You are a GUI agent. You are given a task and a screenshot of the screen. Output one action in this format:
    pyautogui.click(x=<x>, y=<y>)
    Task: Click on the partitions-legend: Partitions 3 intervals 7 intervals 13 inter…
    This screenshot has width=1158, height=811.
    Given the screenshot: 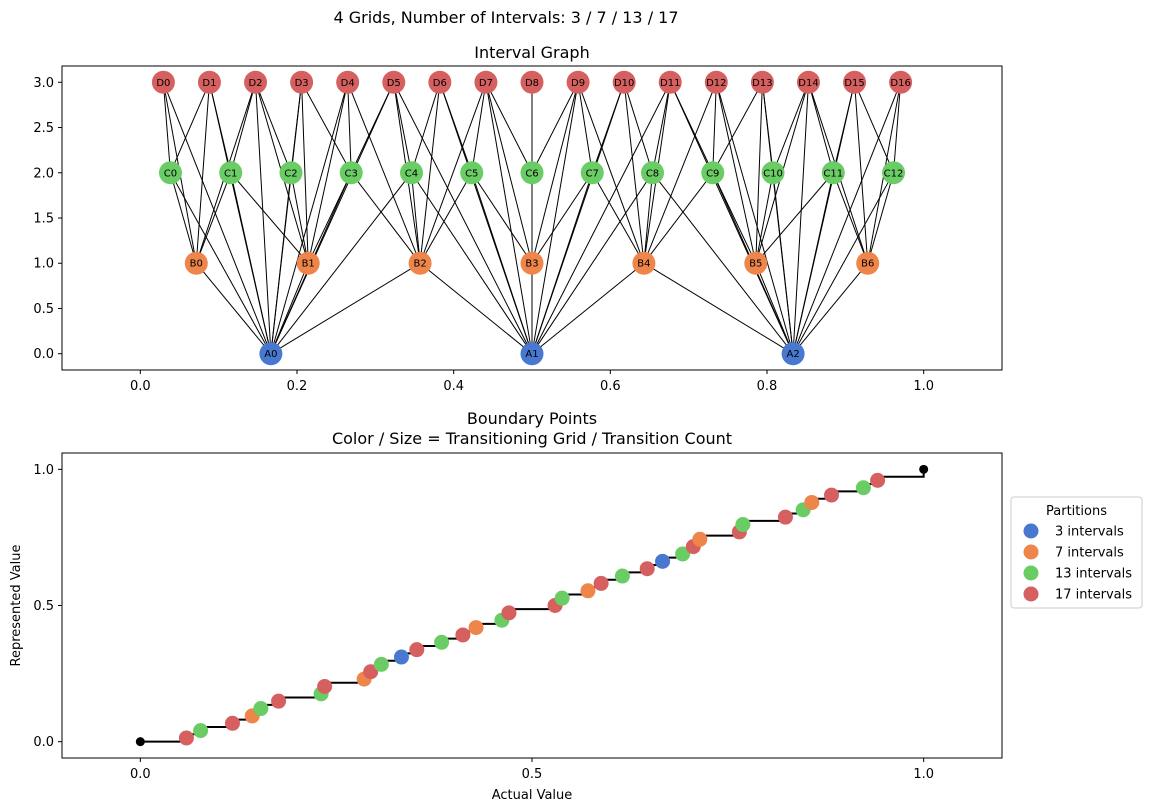 What is the action you would take?
    pyautogui.click(x=1076, y=552)
    